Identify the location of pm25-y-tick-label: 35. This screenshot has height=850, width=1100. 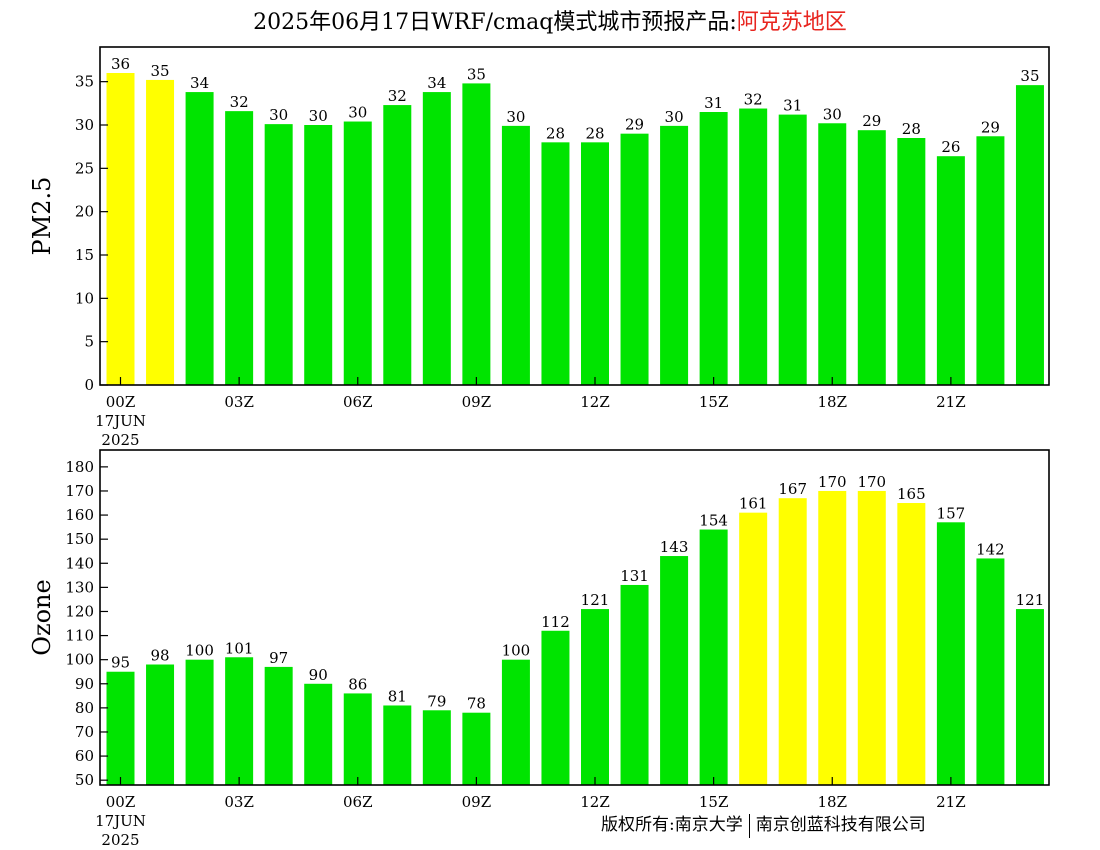
(84, 82).